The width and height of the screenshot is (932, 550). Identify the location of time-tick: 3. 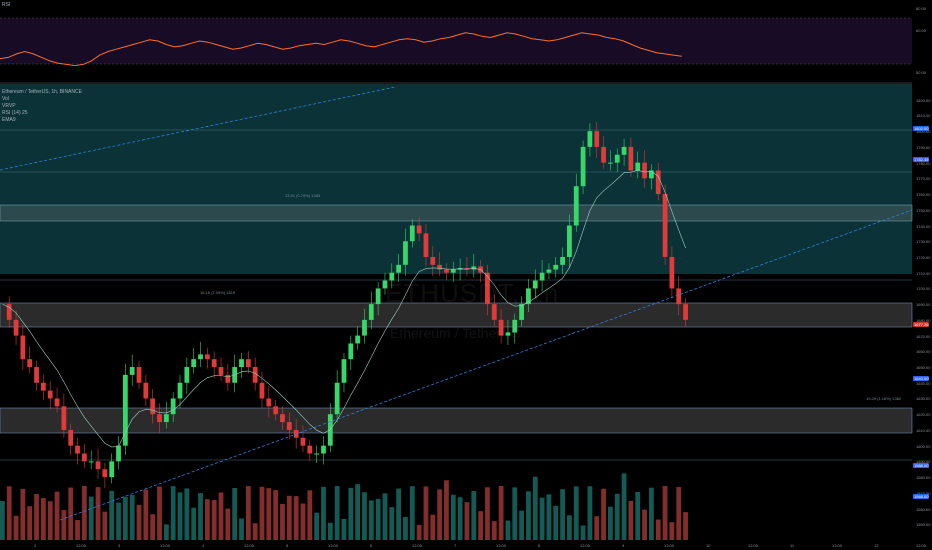
(119, 545).